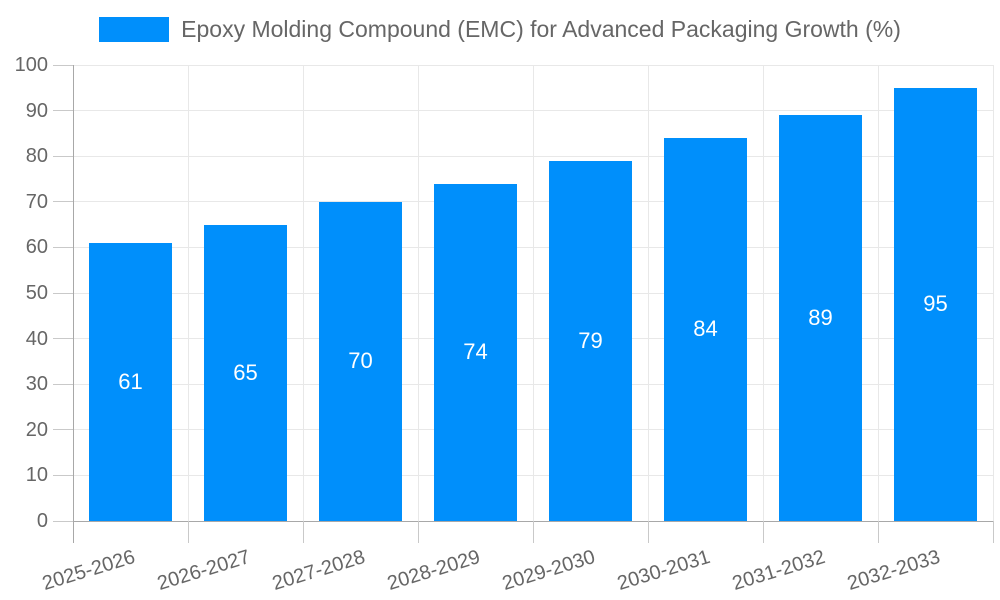  Describe the element at coordinates (548, 570) in the screenshot. I see `x-axis-label: 2029-2030` at that location.